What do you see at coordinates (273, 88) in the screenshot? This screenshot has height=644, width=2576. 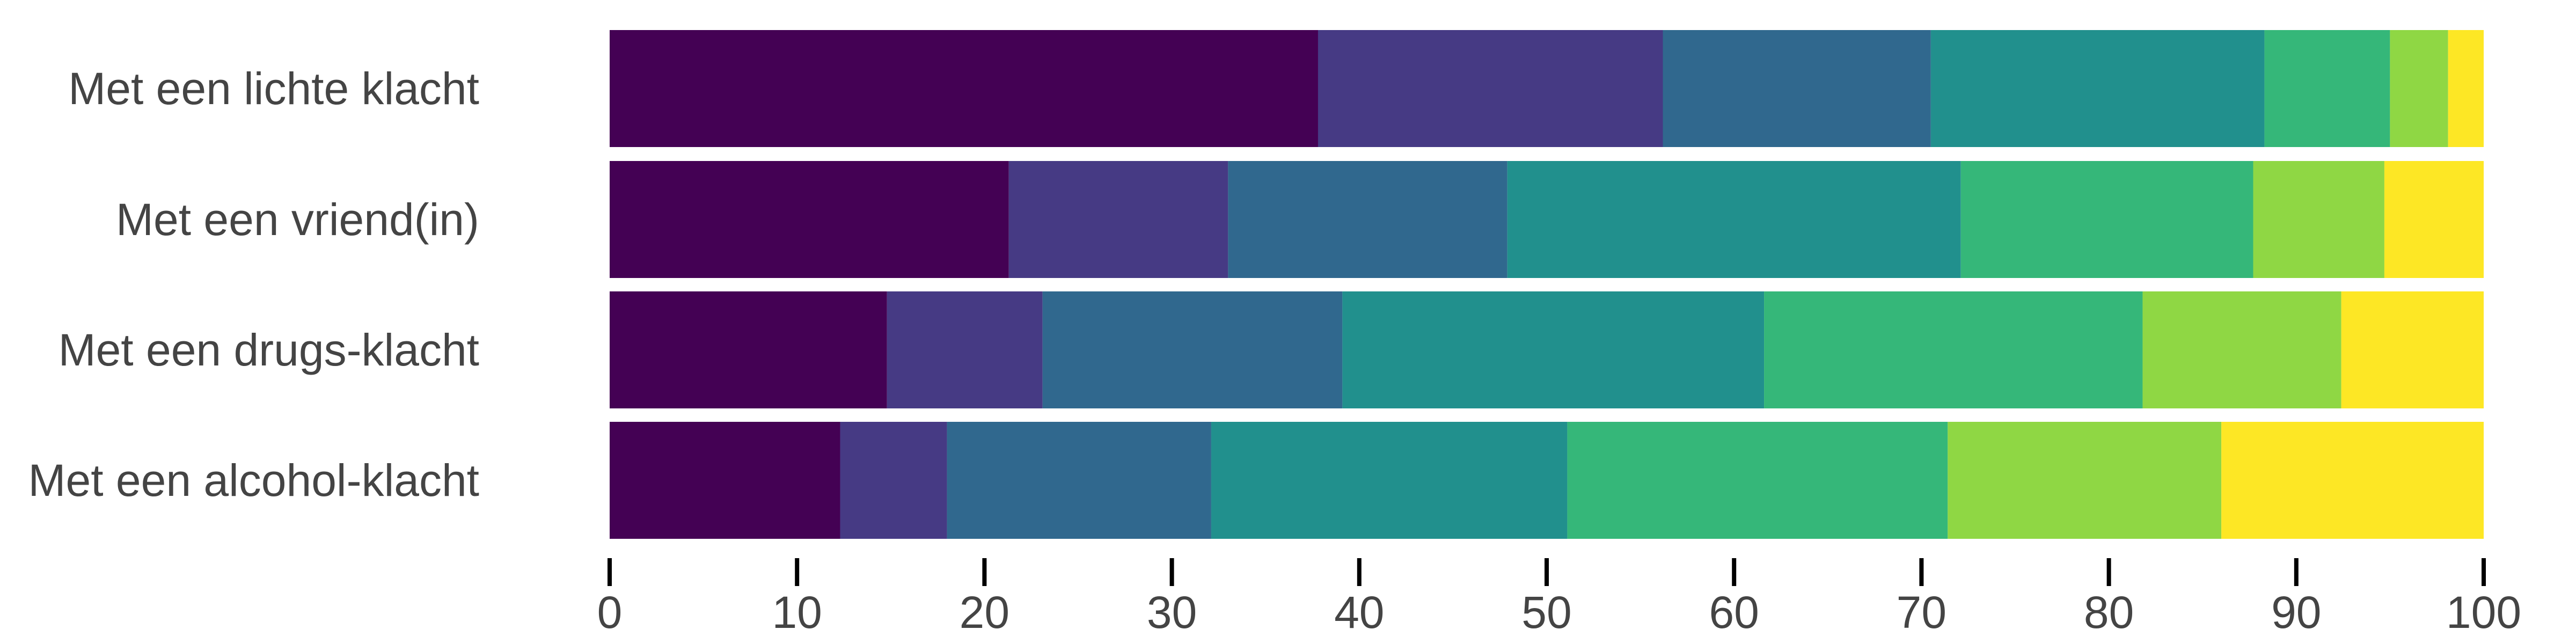 I see `category-label: Met een lichte klacht` at bounding box center [273, 88].